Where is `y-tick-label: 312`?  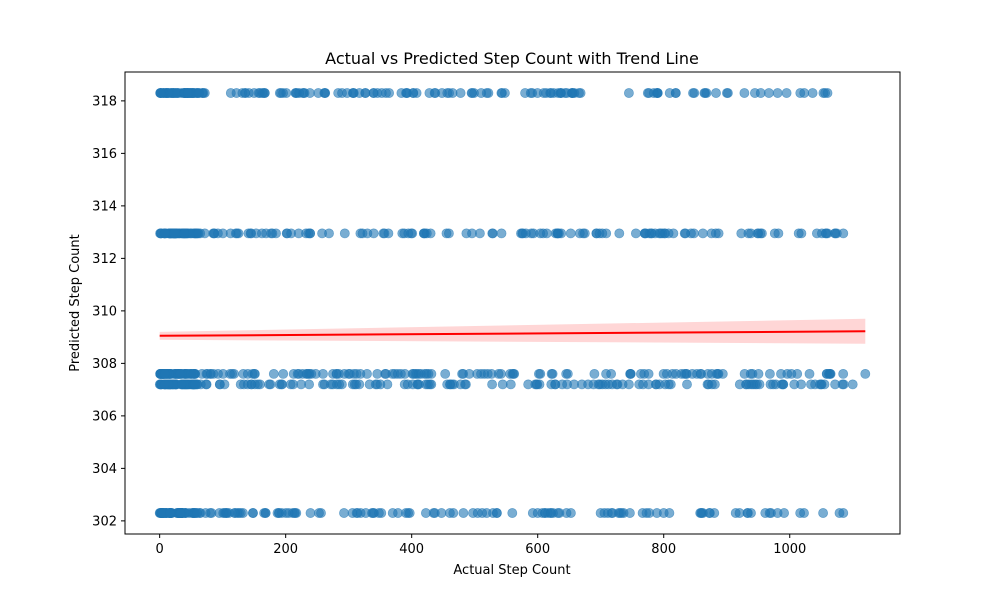 y-tick-label: 312 is located at coordinates (104, 259).